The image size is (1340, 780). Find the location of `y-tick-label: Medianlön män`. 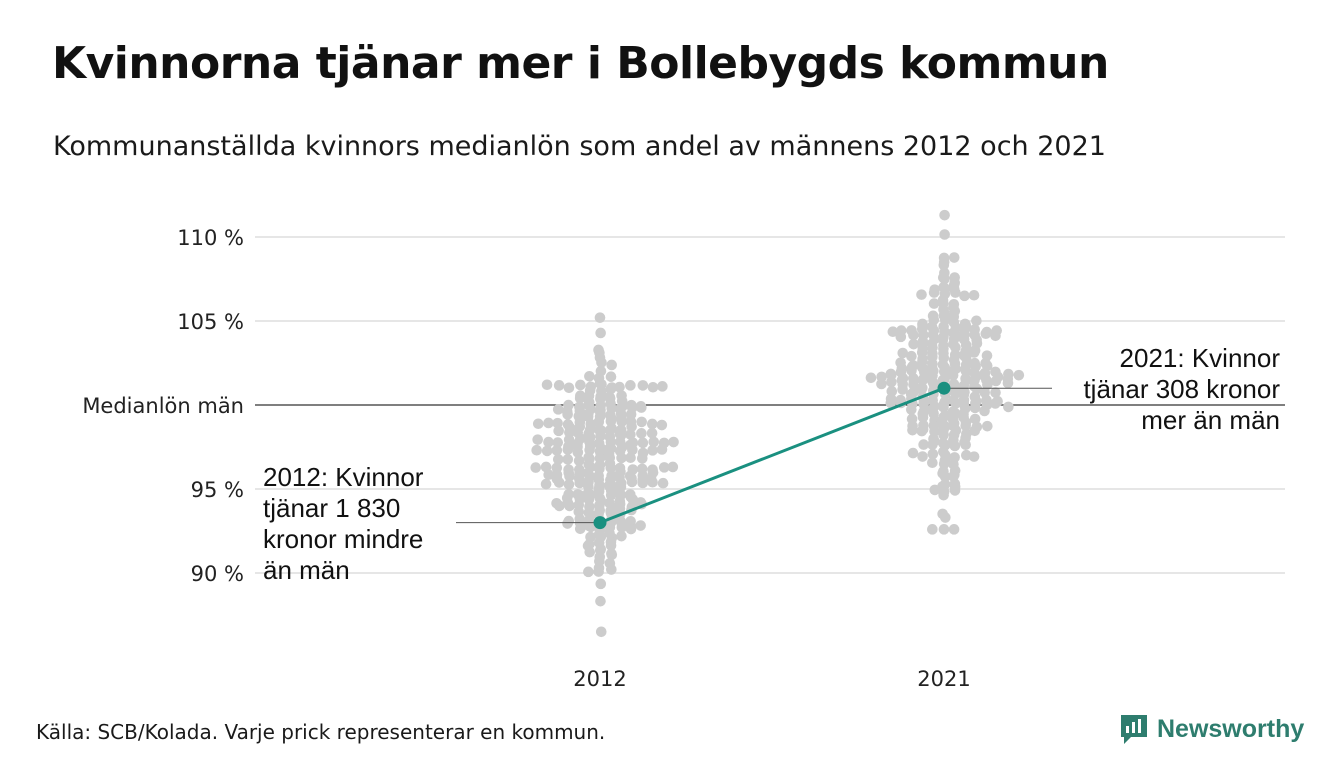

y-tick-label: Medianlön män is located at coordinates (163, 406).